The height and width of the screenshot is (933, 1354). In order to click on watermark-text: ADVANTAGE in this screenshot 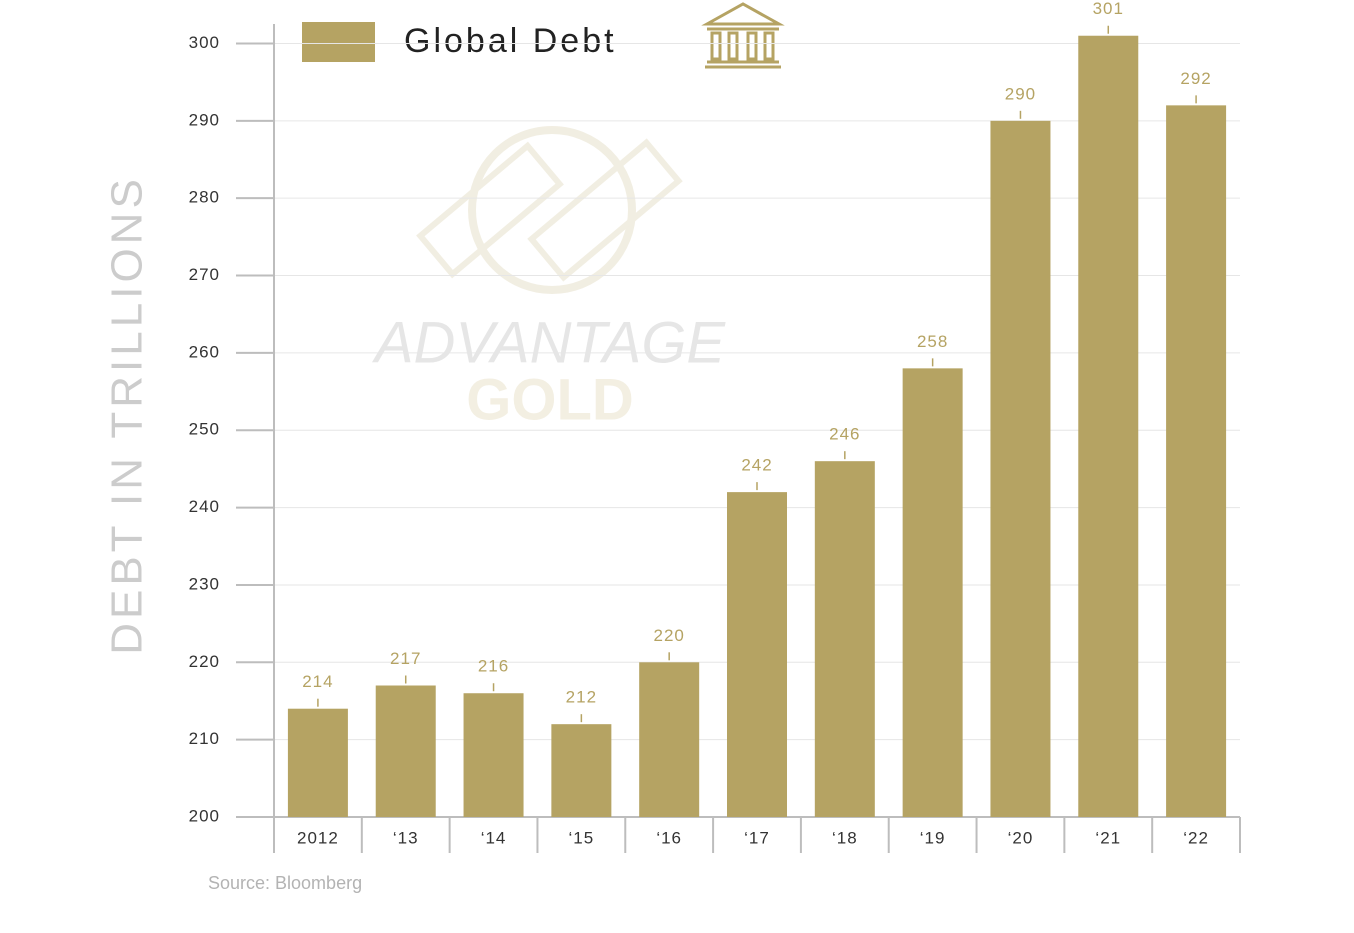, I will do `click(549, 342)`.